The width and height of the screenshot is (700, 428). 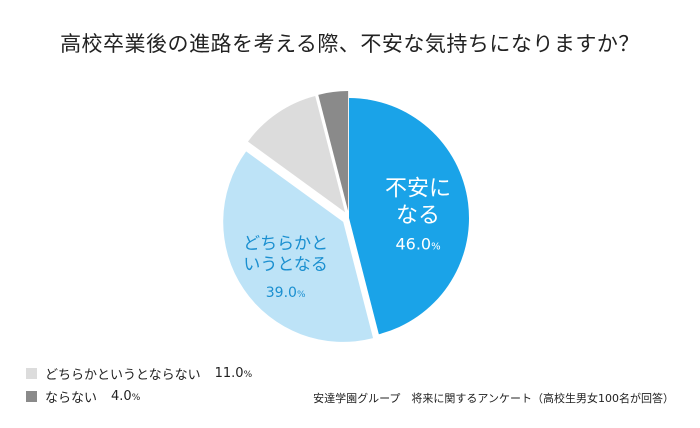 What do you see at coordinates (418, 188) in the screenshot?
I see `slice-label: 不安に` at bounding box center [418, 188].